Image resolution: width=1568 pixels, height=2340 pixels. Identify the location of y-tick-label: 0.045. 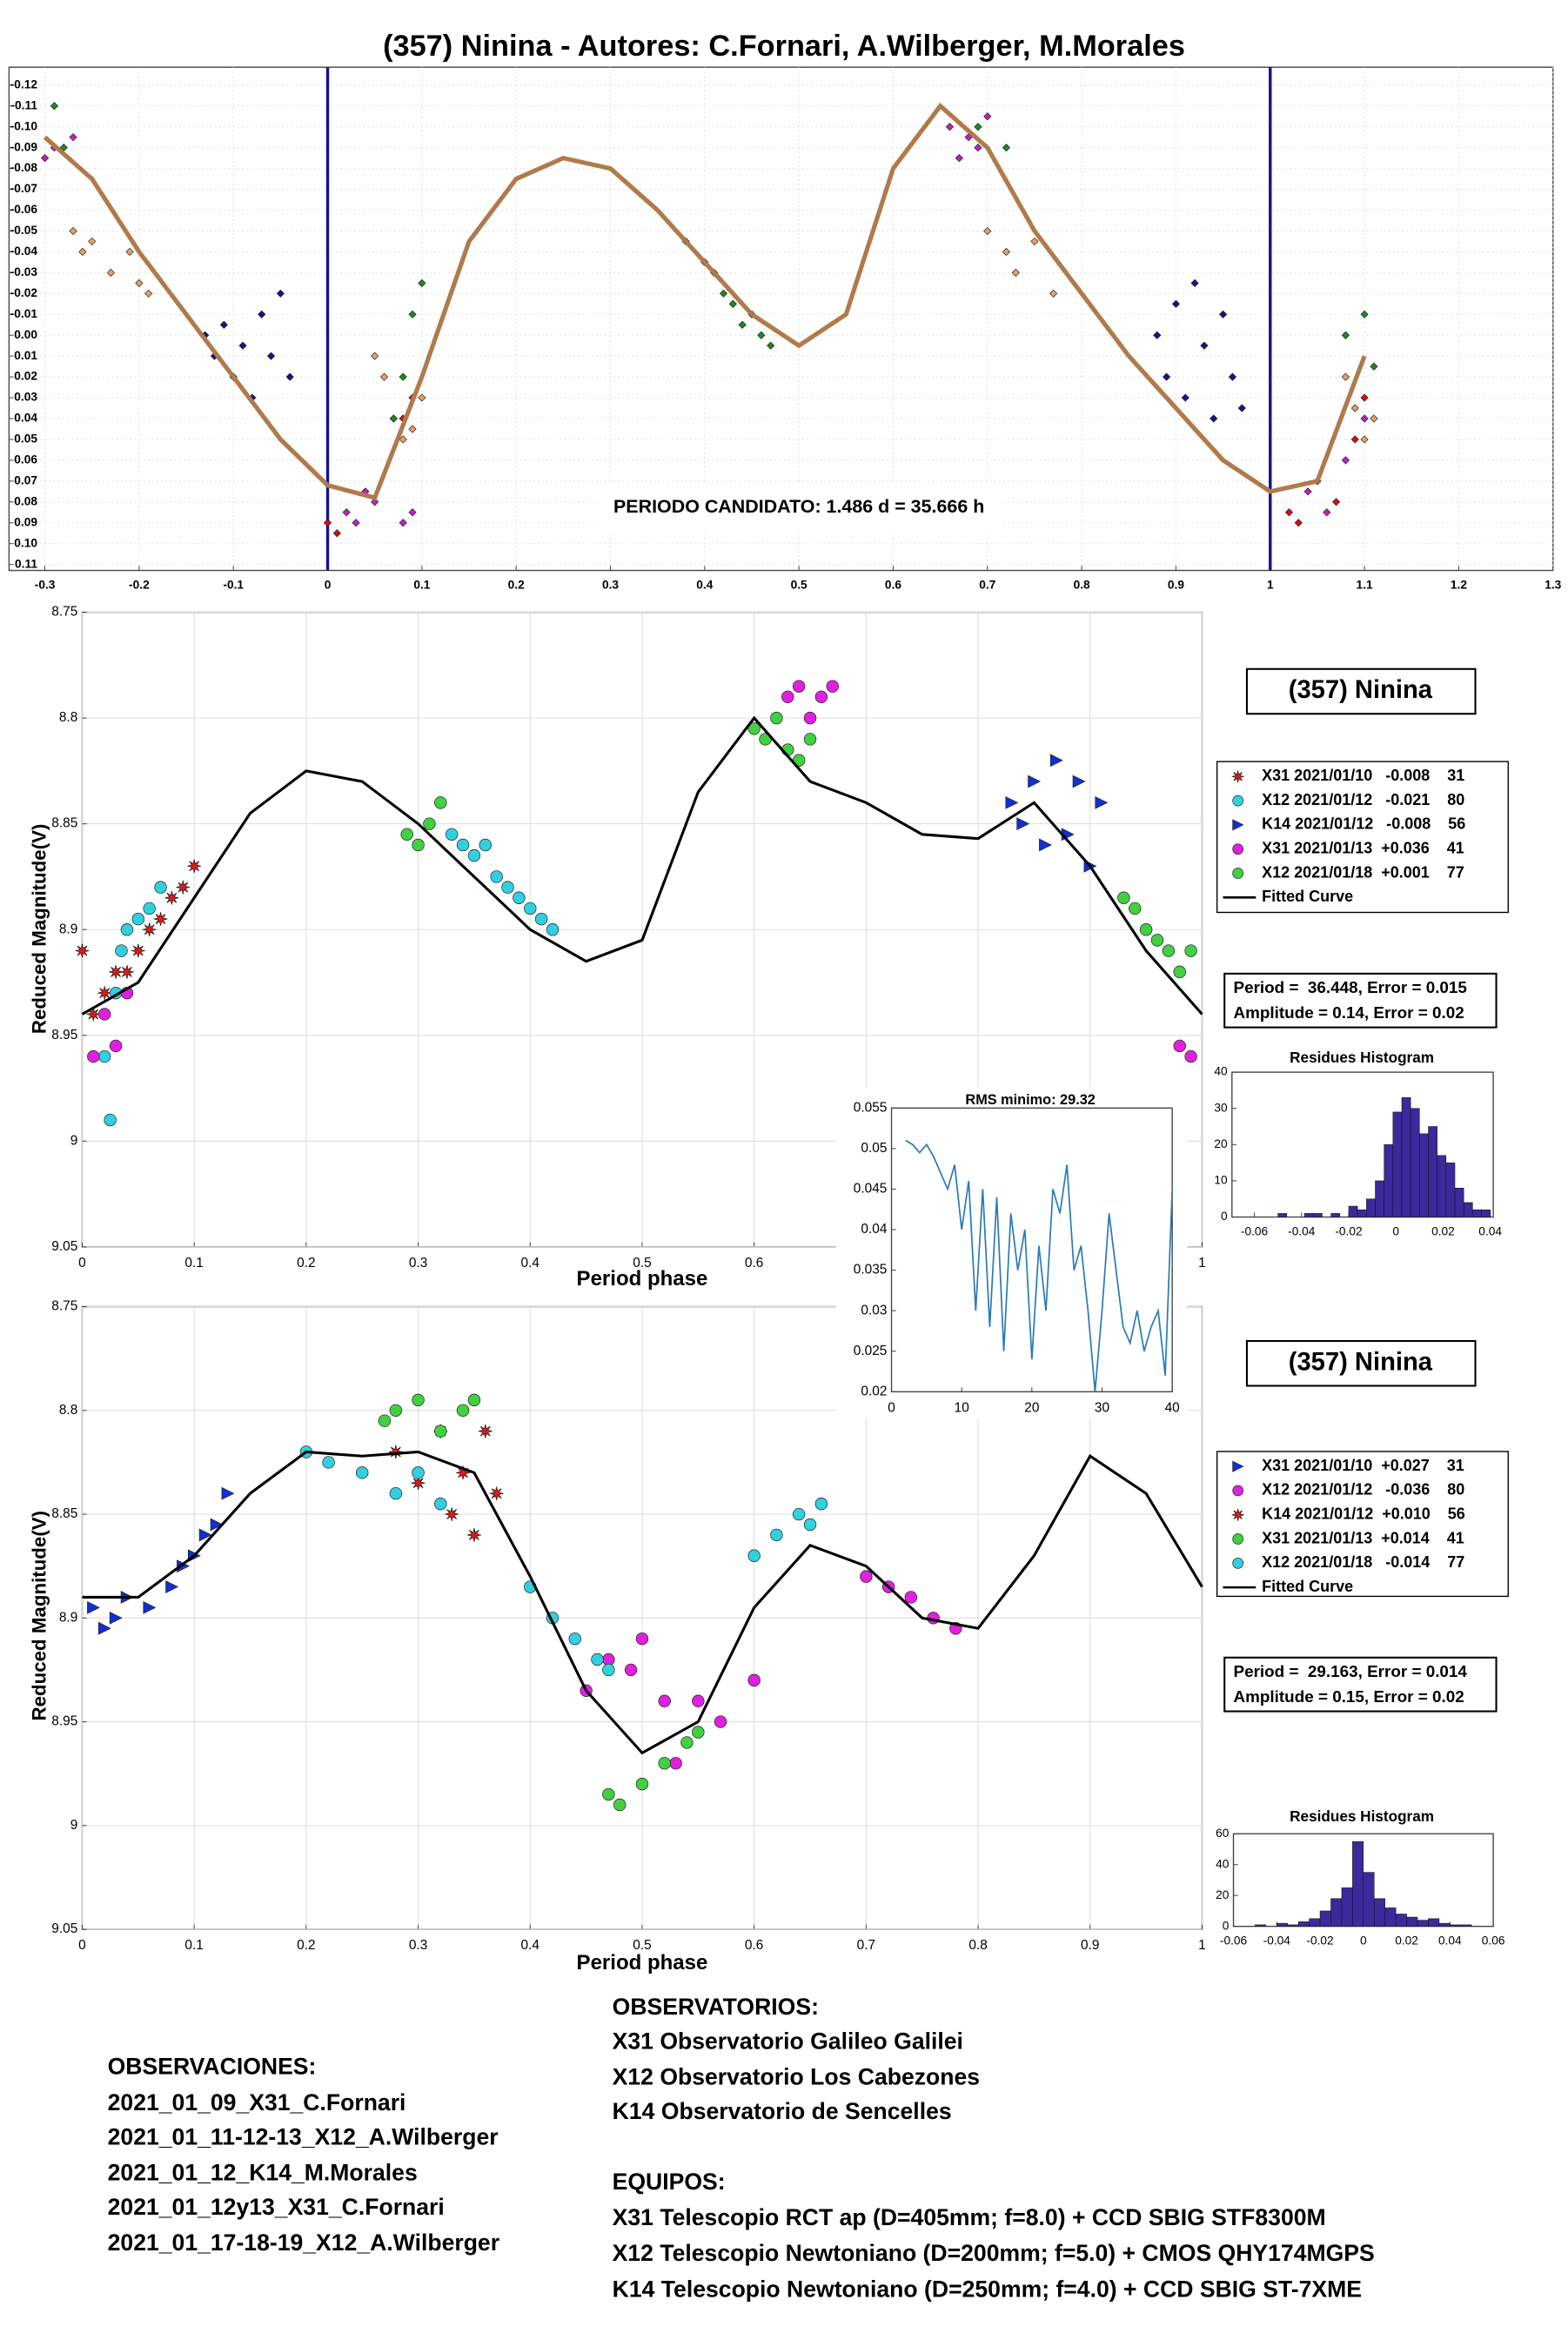
(871, 1189).